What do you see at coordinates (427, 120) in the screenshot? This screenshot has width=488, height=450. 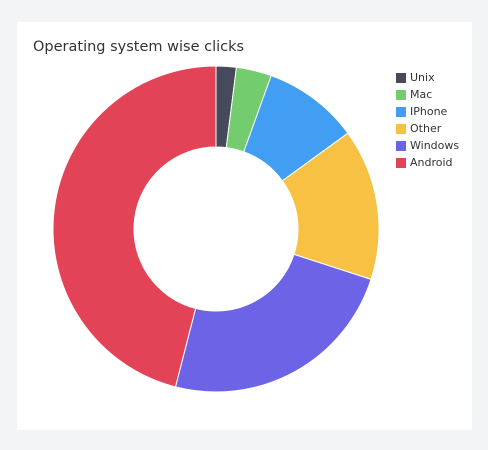 I see `legend: Unix Mac IPhone Other Windows Android` at bounding box center [427, 120].